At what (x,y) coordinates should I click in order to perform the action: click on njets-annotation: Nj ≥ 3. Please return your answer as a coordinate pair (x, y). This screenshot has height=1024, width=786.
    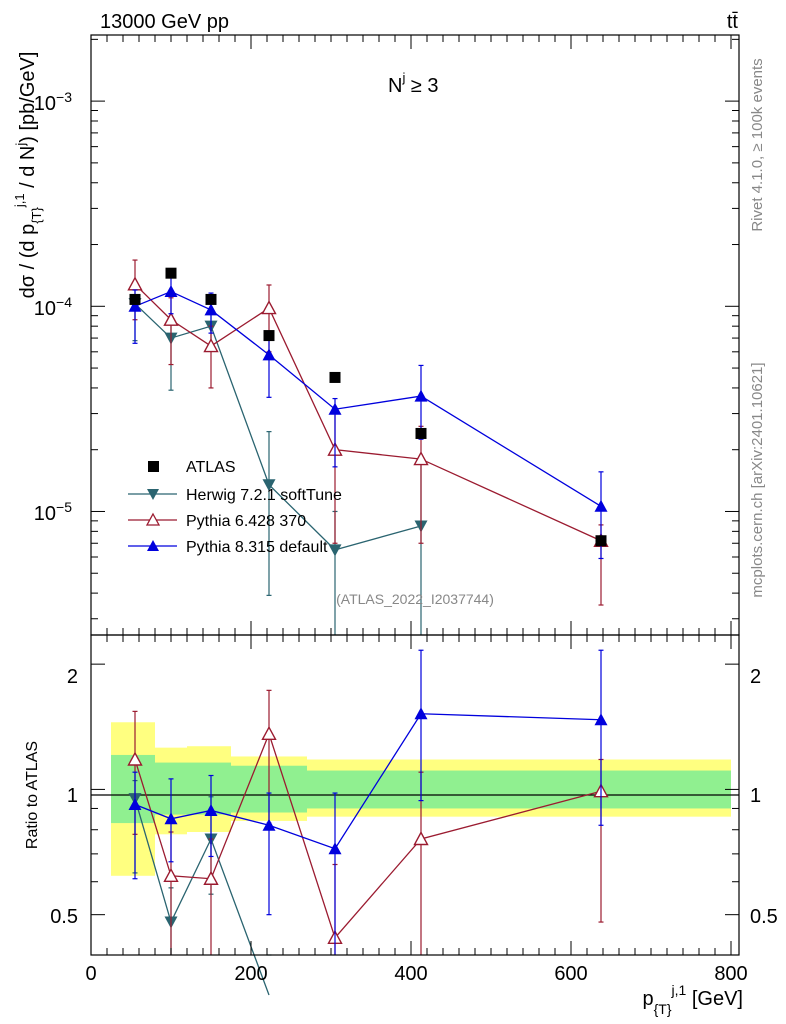
    Looking at the image, I should click on (413, 83).